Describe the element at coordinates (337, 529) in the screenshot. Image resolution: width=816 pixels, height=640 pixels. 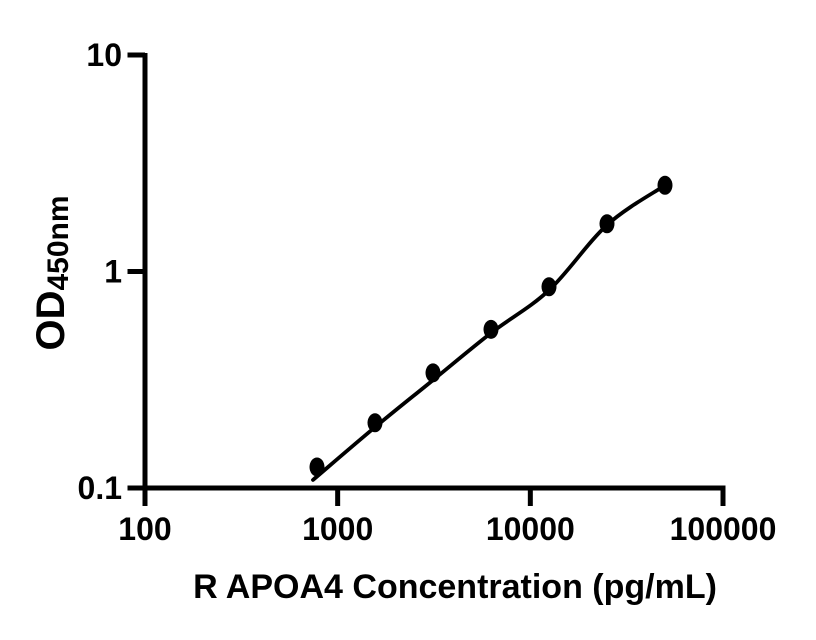
I see `x-tick-label: 1000` at that location.